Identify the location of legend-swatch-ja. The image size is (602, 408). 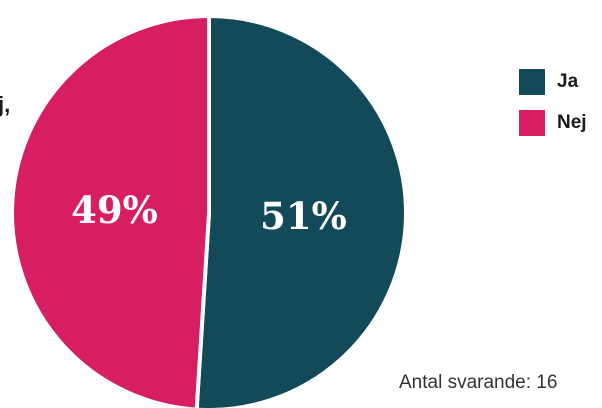
(532, 82).